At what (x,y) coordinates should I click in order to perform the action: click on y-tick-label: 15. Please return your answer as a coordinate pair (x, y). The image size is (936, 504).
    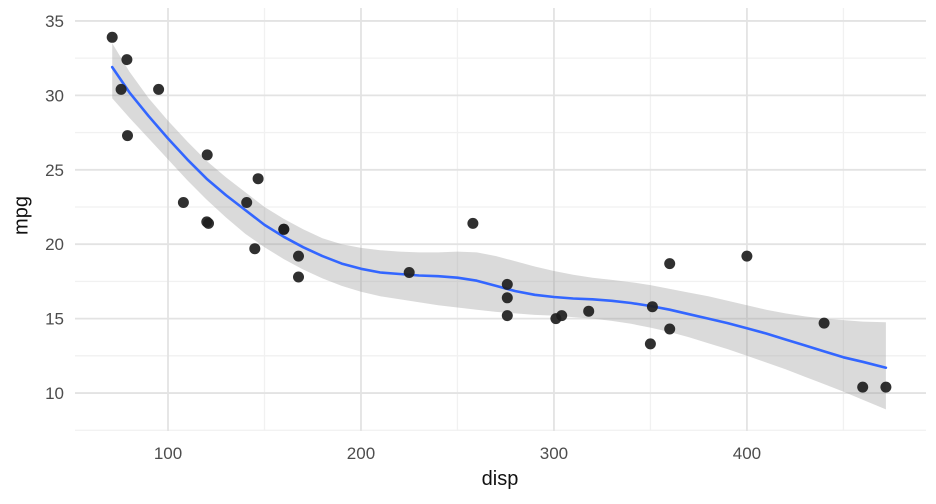
    Looking at the image, I should click on (54, 319).